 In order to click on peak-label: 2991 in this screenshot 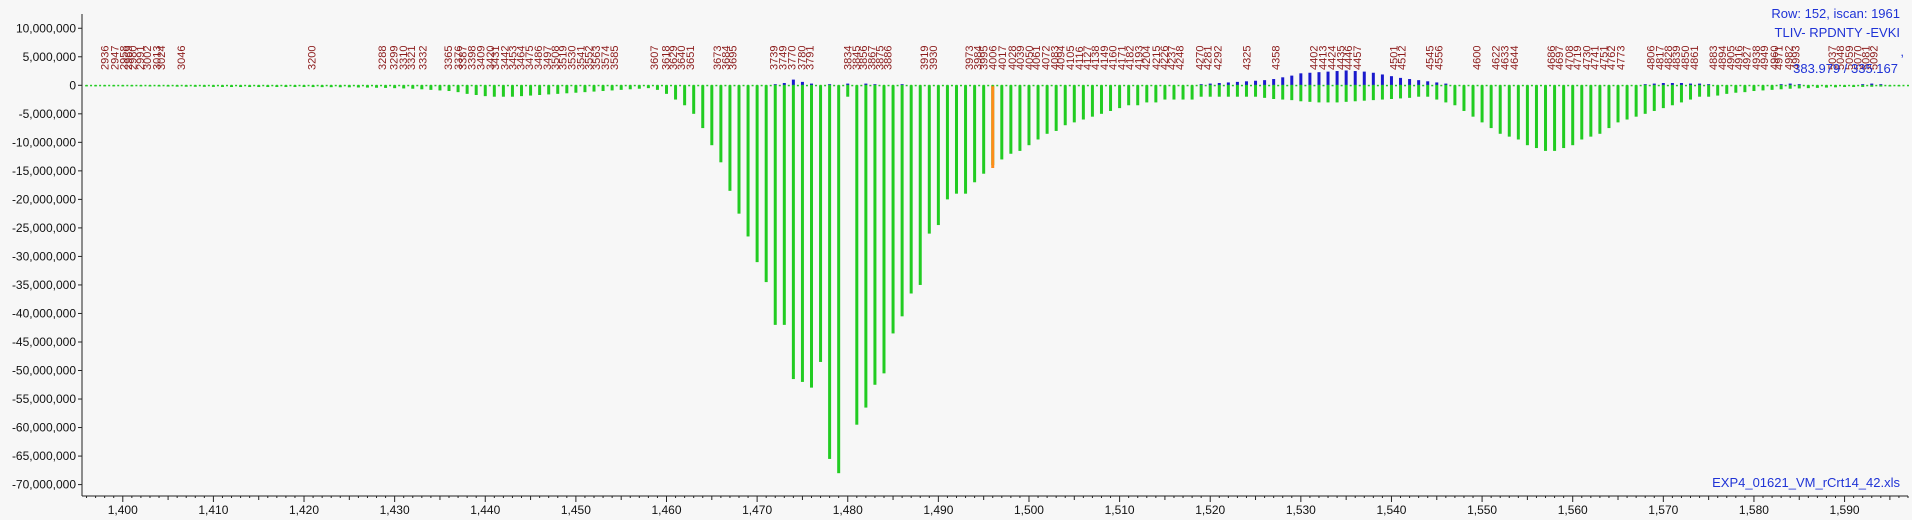, I will do `click(141, 58)`.